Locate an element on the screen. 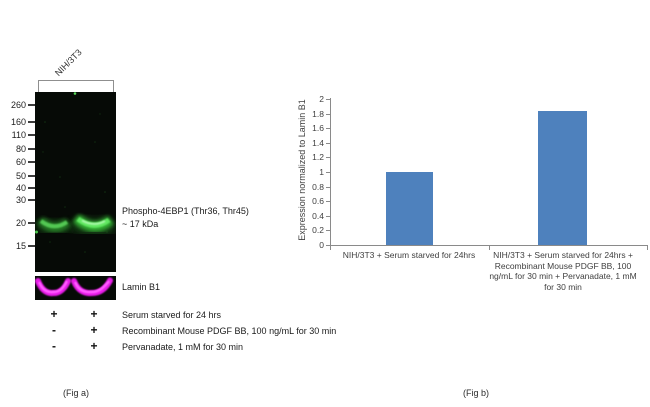  mw-marker-label: 15 is located at coordinates (20, 246).